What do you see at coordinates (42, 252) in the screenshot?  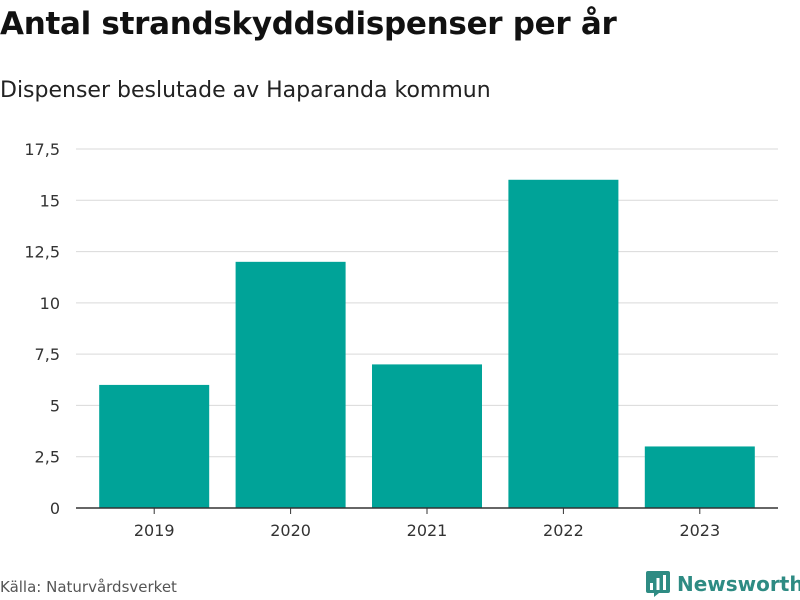 I see `y-tick-label: 12,5` at bounding box center [42, 252].